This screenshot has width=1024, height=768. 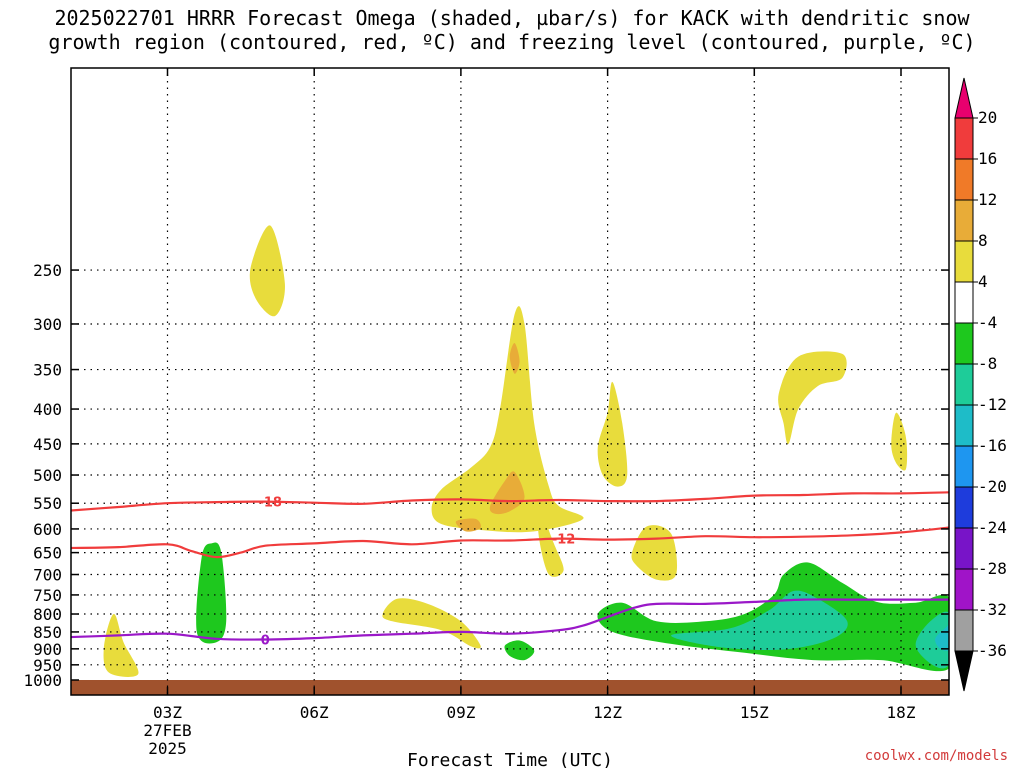 I want to click on y-tick-label-350: 350, so click(x=47, y=370).